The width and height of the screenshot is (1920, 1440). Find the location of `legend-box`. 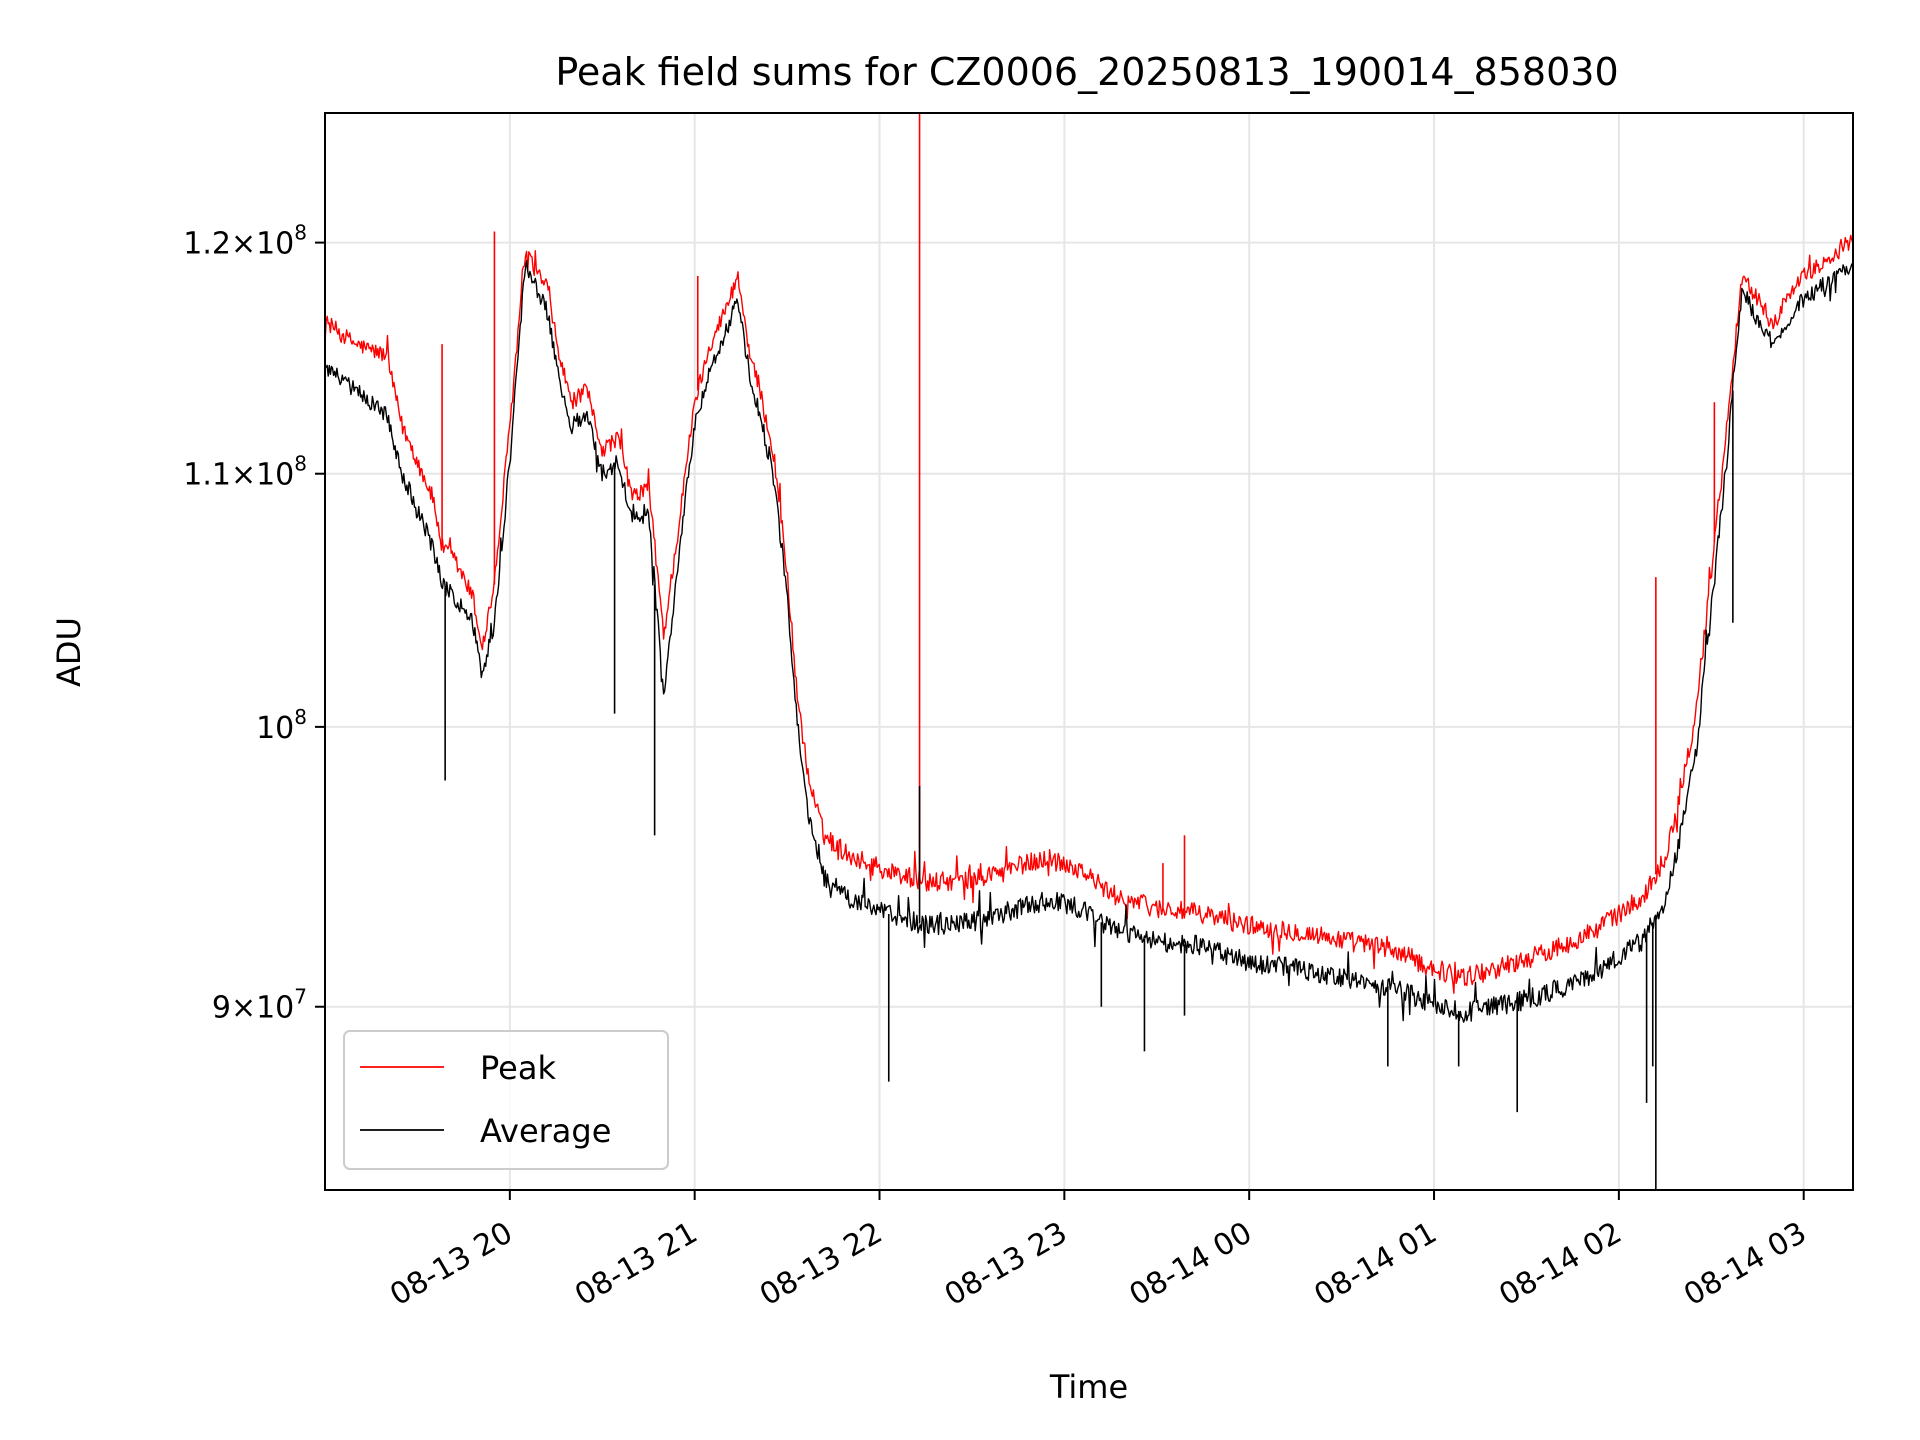

legend-box is located at coordinates (506, 1100).